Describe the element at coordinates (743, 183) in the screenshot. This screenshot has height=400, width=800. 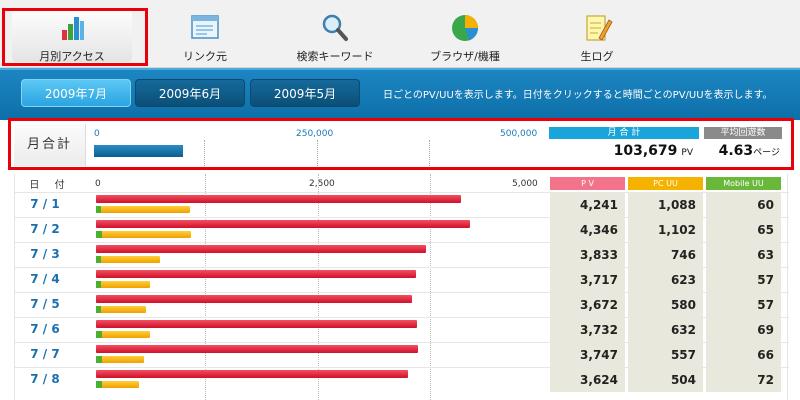
I see `mobile-uu-column-header: Mobile UU` at that location.